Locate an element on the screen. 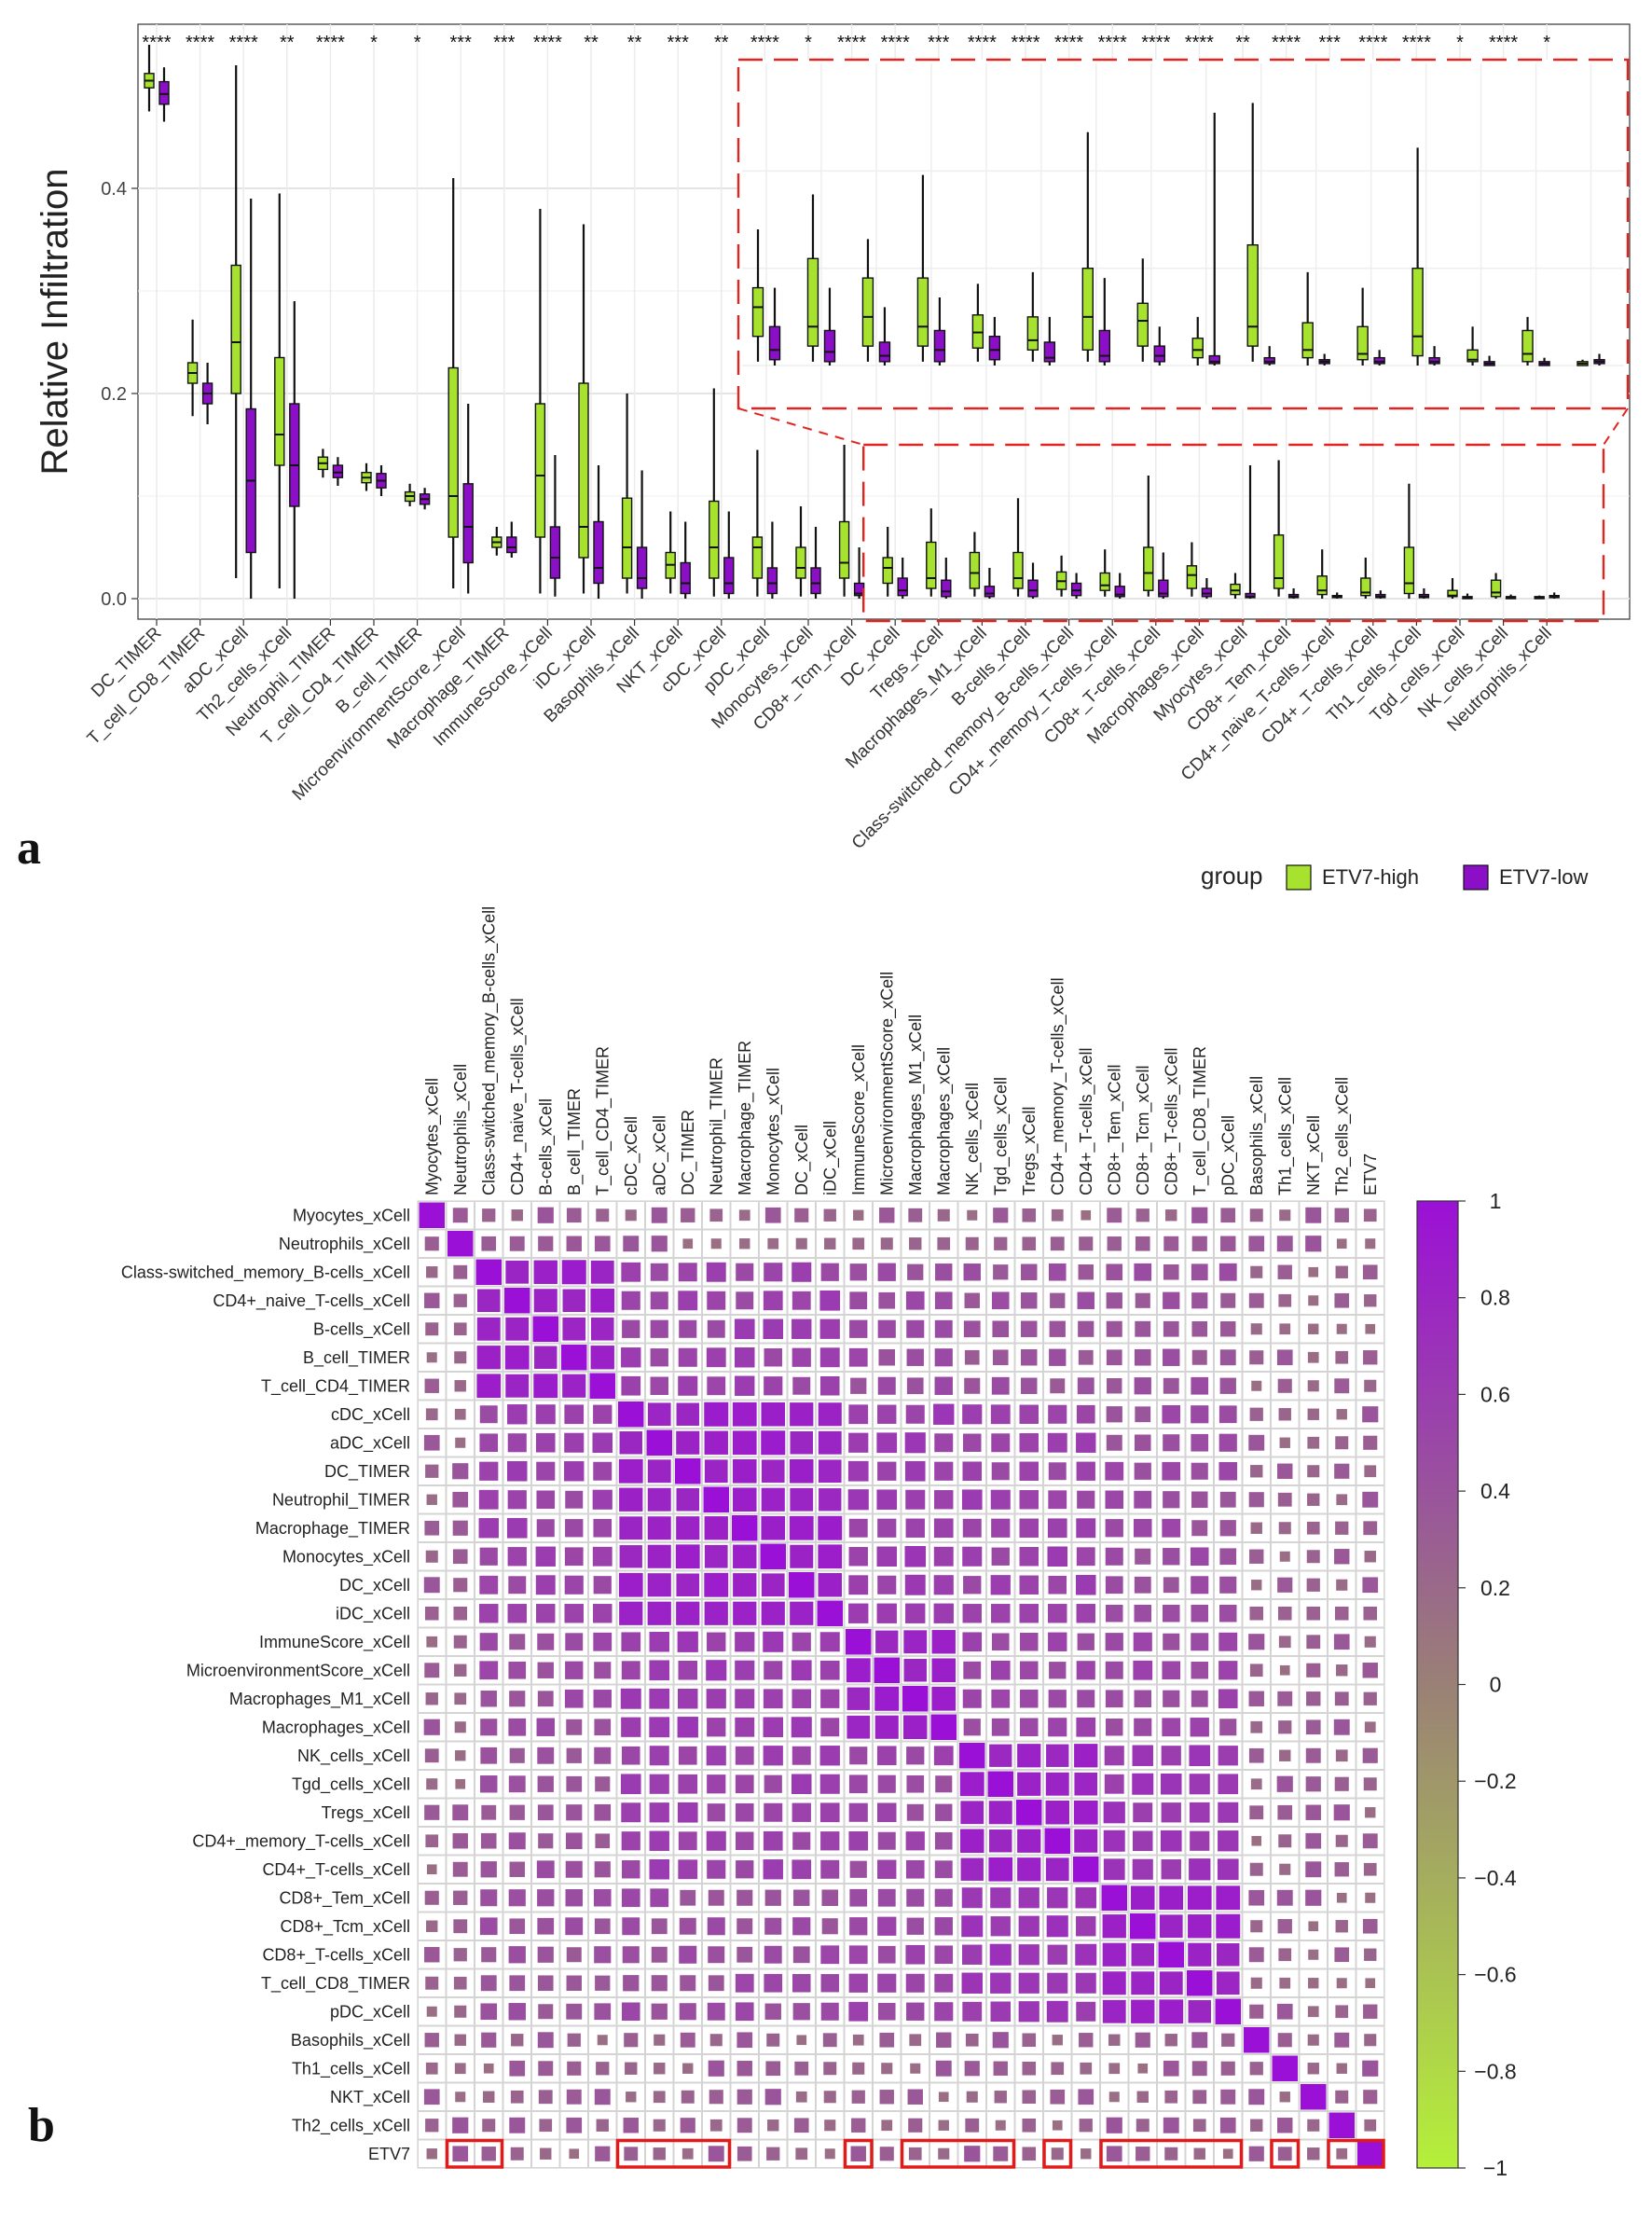 The image size is (1652, 2223). box-low-box is located at coordinates (729, 576).